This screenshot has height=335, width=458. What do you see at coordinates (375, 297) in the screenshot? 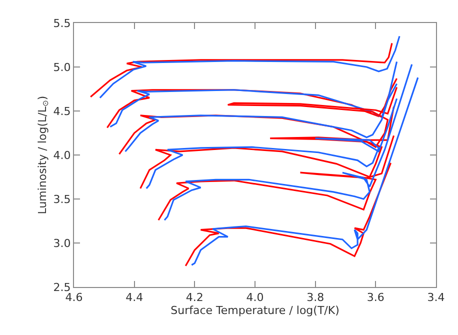
I see `x-tick-label: 3.6` at bounding box center [375, 297].